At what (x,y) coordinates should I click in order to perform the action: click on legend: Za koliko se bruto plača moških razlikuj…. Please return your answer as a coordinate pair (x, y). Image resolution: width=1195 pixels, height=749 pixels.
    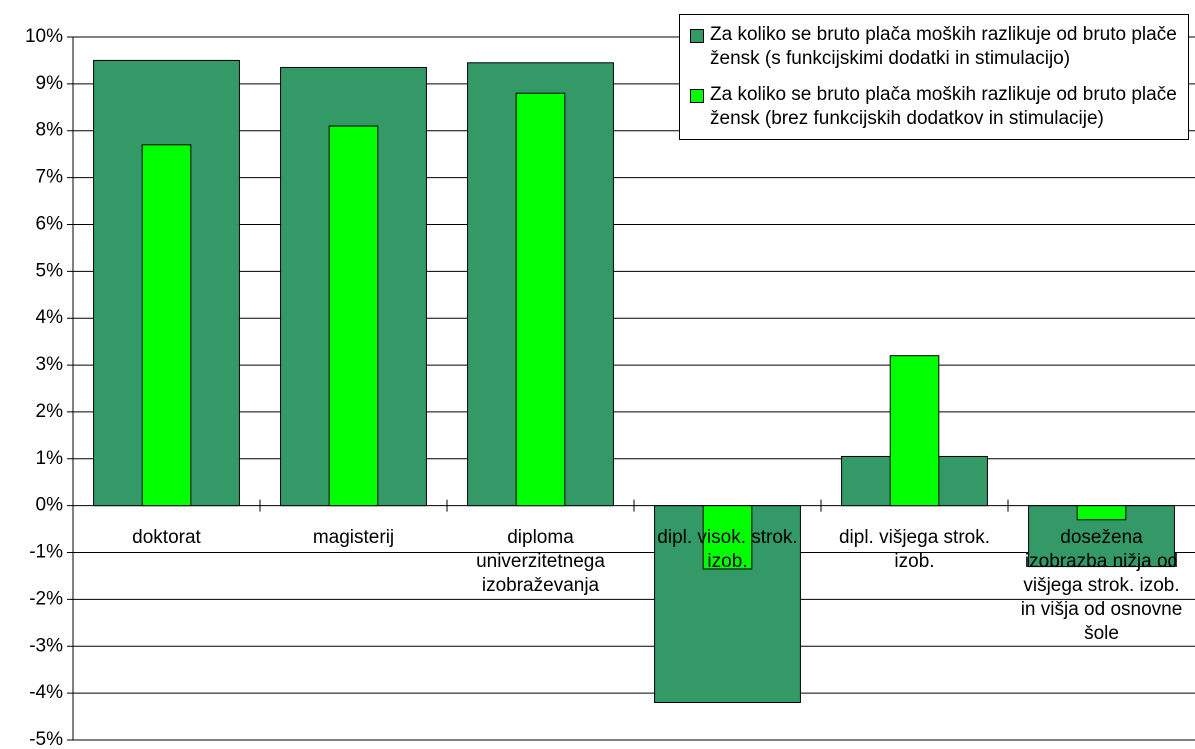
    Looking at the image, I should click on (934, 77).